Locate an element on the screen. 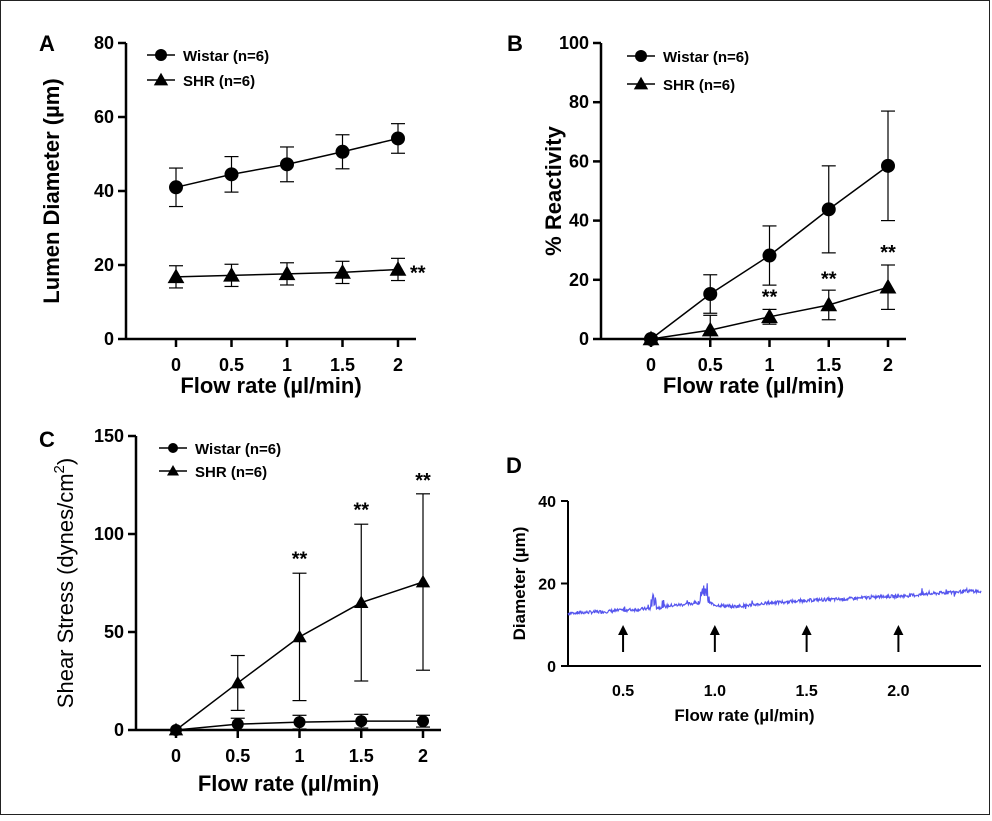 This screenshot has height=821, width=992. y-axis-label: Shear Stress (dynes/cm2) is located at coordinates (64, 583).